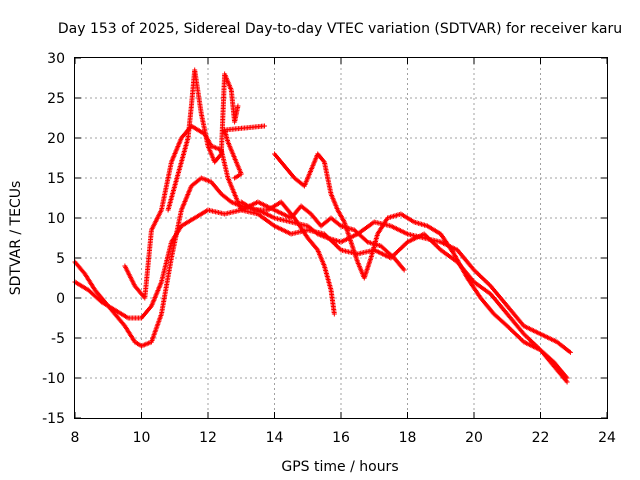  What do you see at coordinates (245, 152) in the screenshot?
I see `series-outliers` at bounding box center [245, 152].